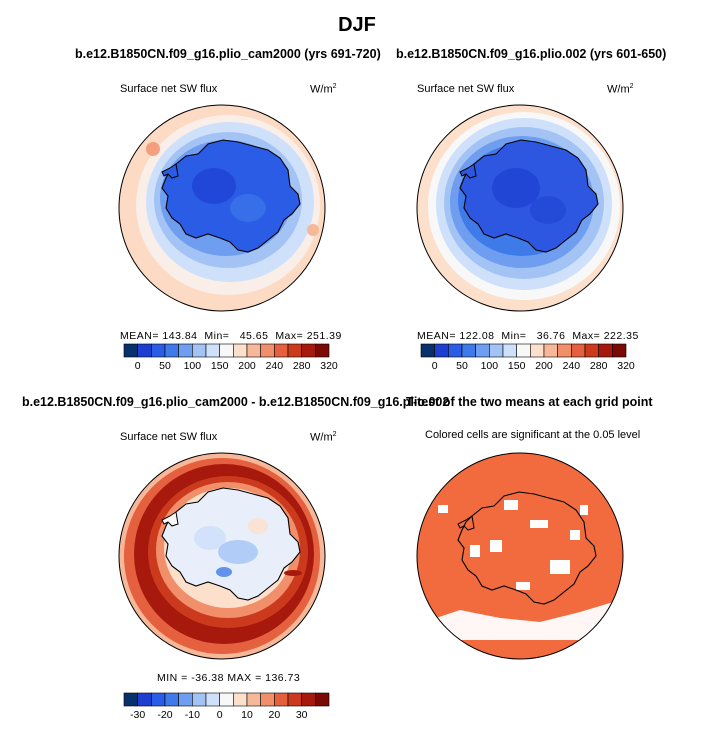 This screenshot has width=714, height=751. I want to click on panel4-significant-fill, so click(520, 556).